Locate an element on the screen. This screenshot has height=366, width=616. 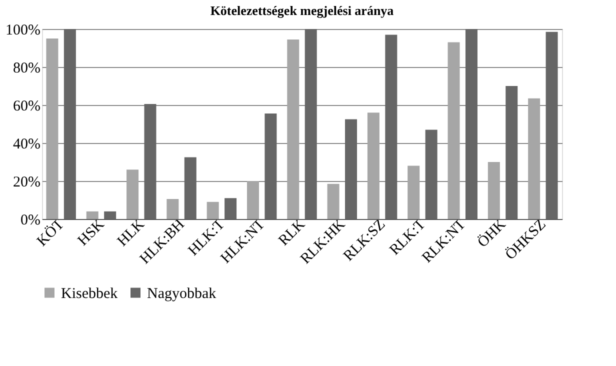
y-tick-label: 20% is located at coordinates (26, 182).